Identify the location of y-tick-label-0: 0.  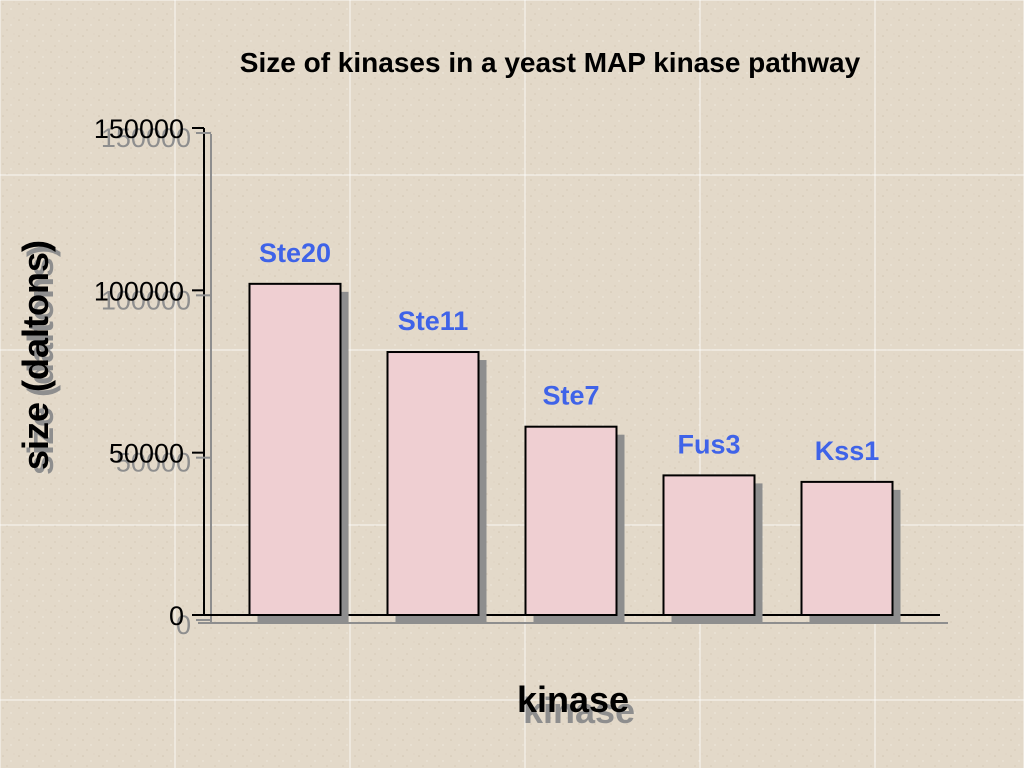
(176, 616).